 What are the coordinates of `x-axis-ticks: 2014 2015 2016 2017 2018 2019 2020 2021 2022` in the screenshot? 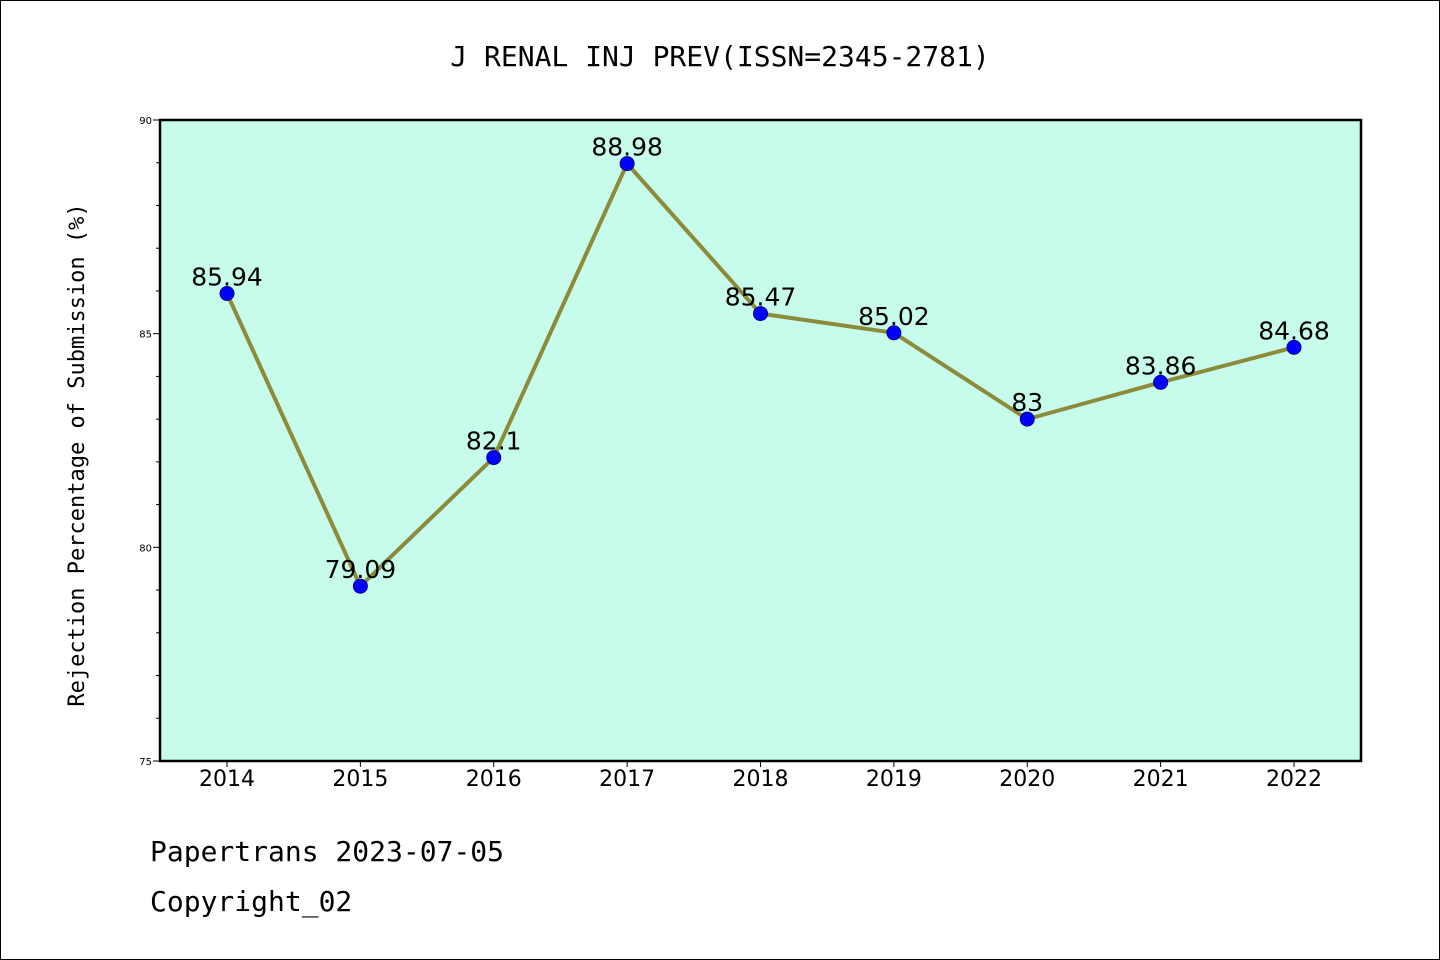 It's located at (760, 776).